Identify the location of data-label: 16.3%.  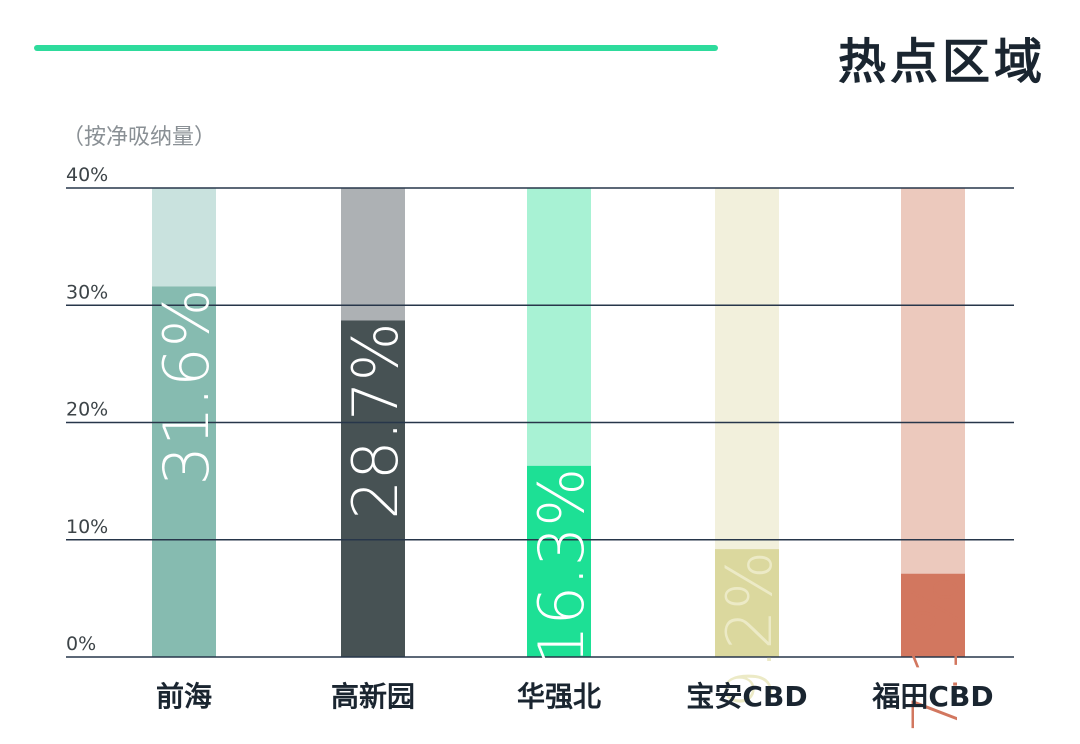
(561, 566).